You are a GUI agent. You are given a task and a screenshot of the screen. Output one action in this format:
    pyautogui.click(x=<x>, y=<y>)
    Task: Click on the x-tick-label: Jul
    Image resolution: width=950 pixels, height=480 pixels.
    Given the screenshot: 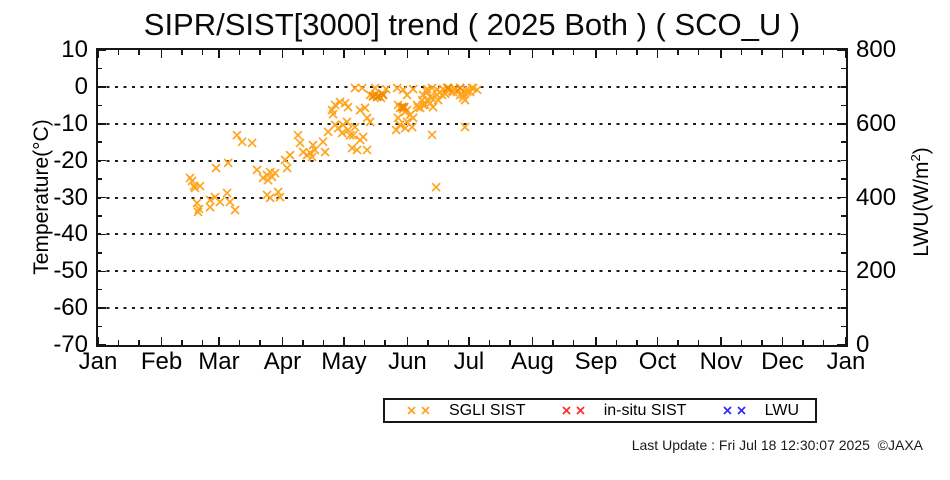 What is the action you would take?
    pyautogui.click(x=469, y=361)
    